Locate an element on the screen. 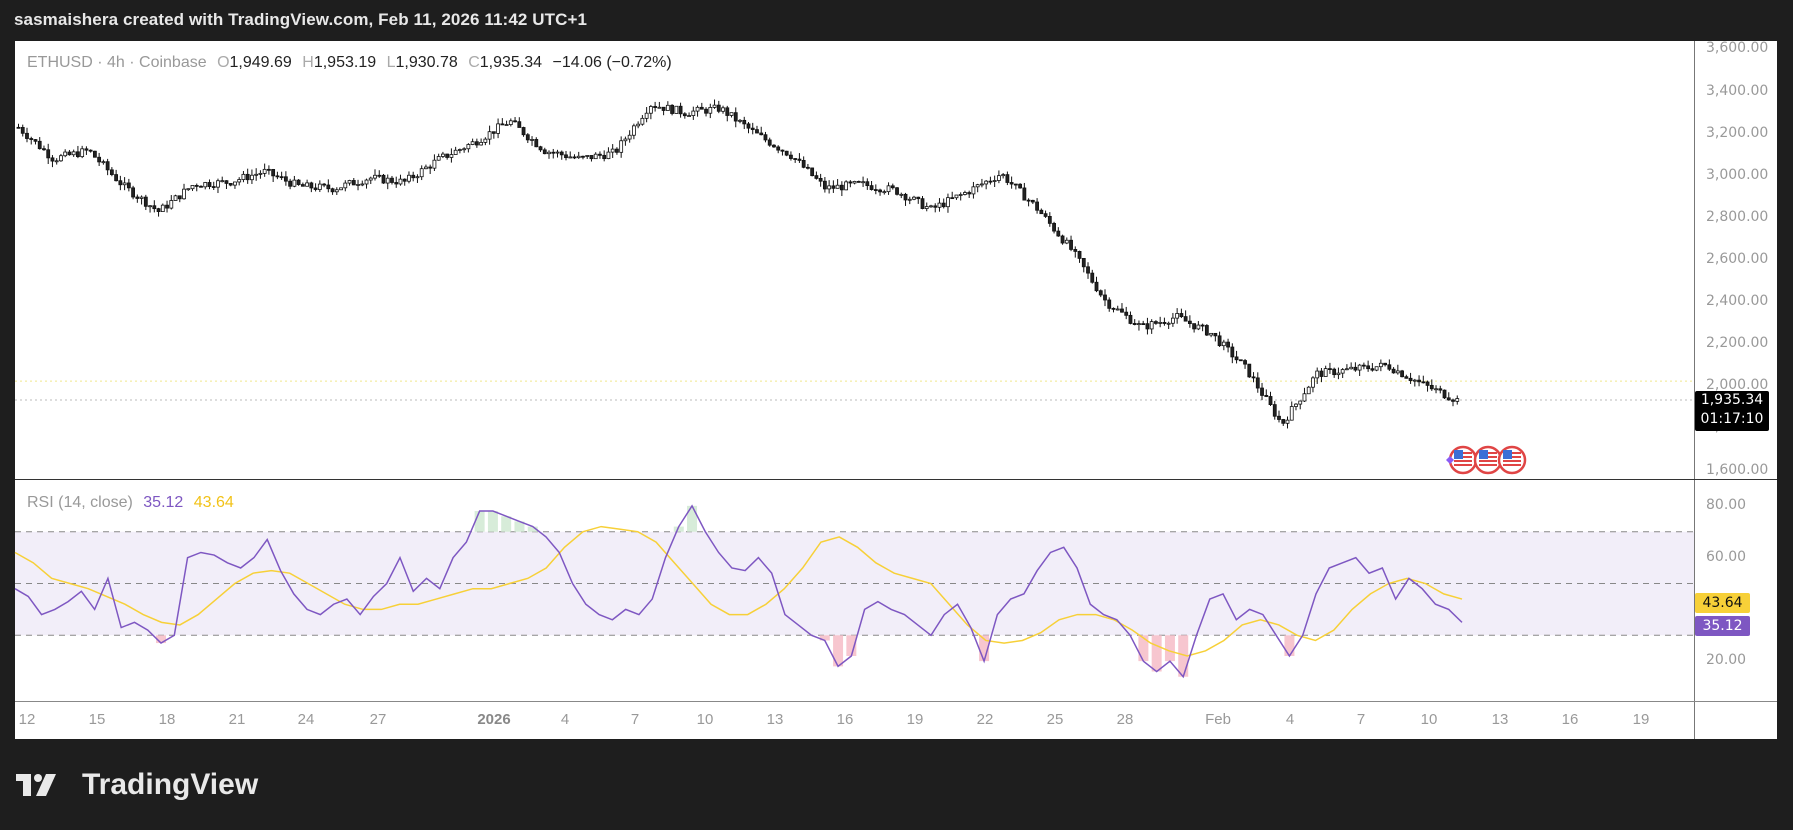 This screenshot has height=830, width=1793. pane-divider is located at coordinates (896, 479).